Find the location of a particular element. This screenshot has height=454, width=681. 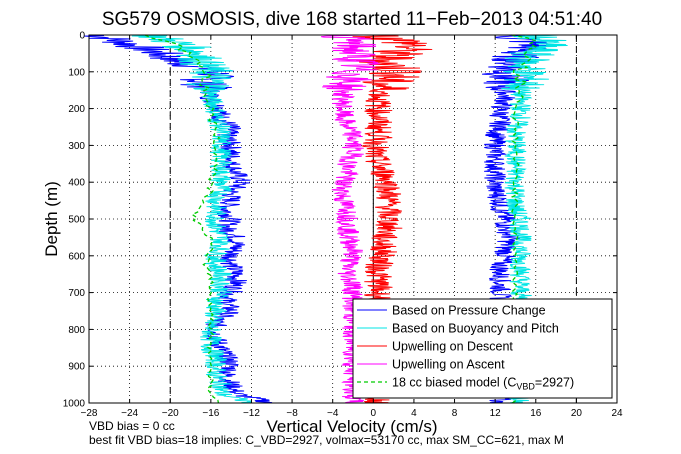

y-axis-label: Depth (m) is located at coordinates (51, 219).